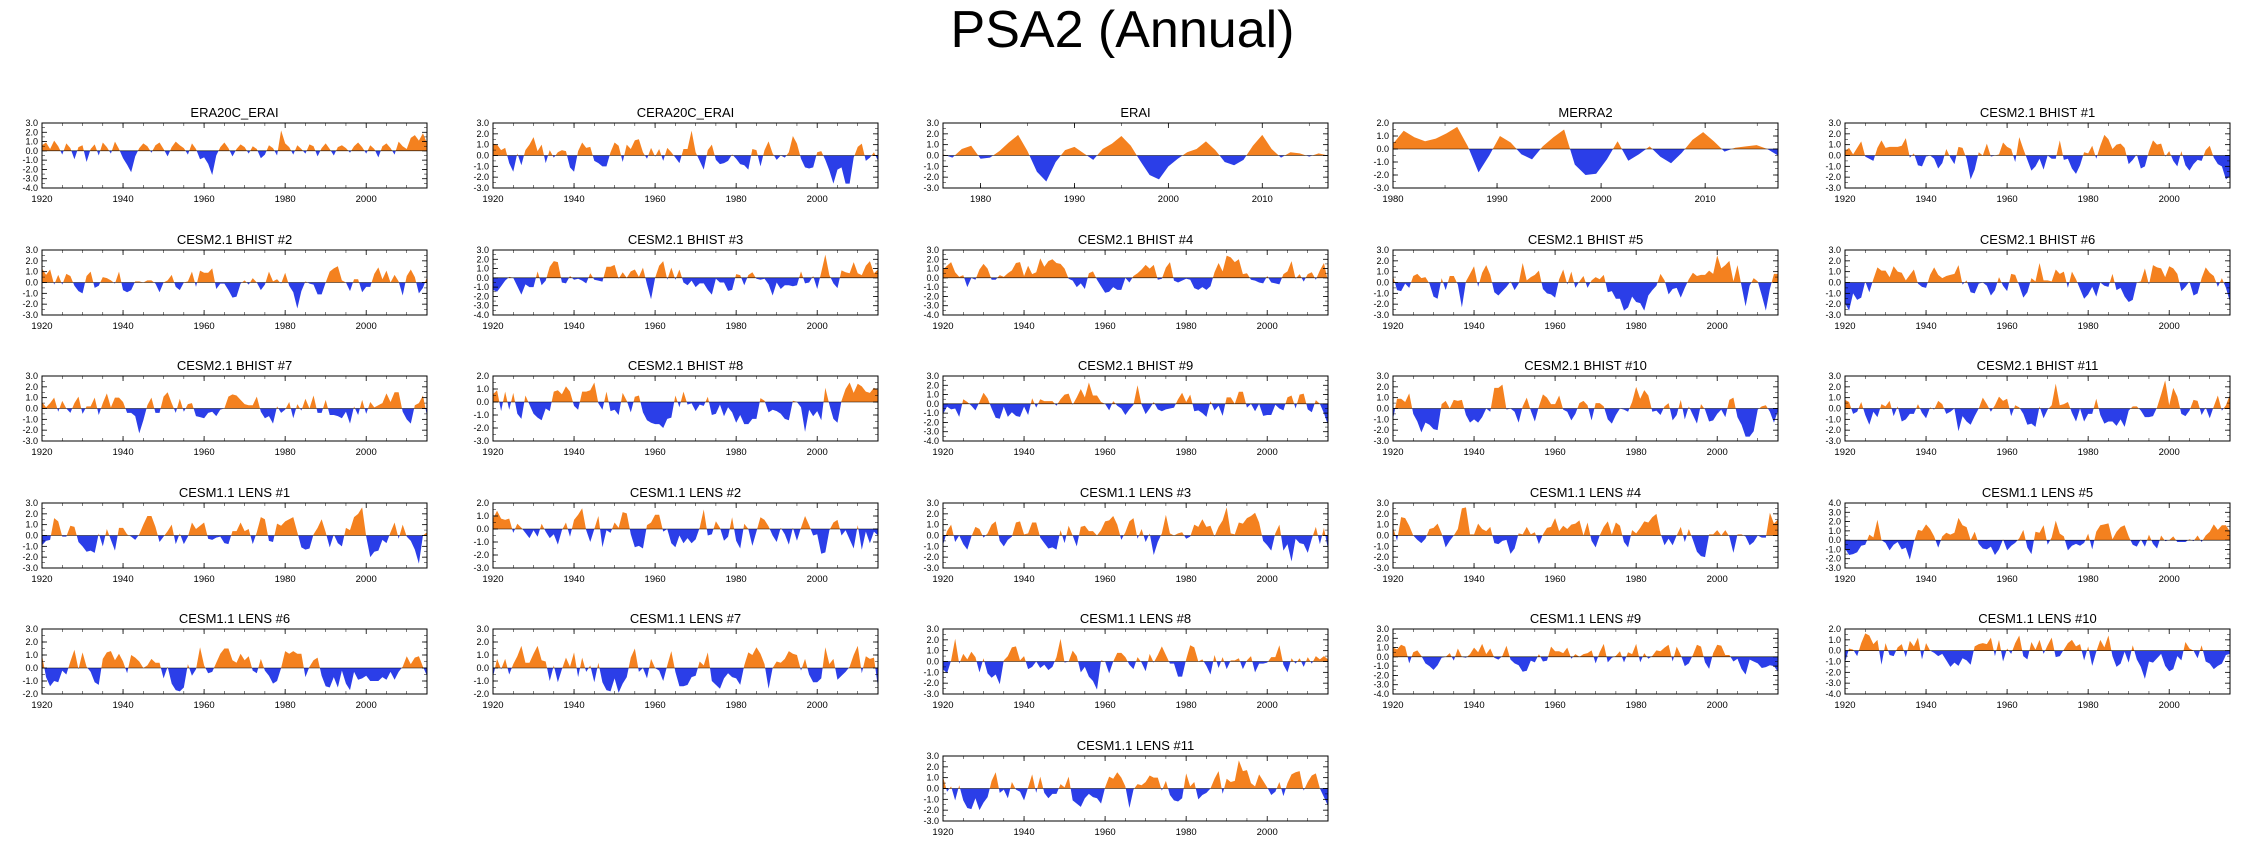 The width and height of the screenshot is (2245, 849). Describe the element at coordinates (1585, 112) in the screenshot. I see `chart-title: MERRA2` at that location.